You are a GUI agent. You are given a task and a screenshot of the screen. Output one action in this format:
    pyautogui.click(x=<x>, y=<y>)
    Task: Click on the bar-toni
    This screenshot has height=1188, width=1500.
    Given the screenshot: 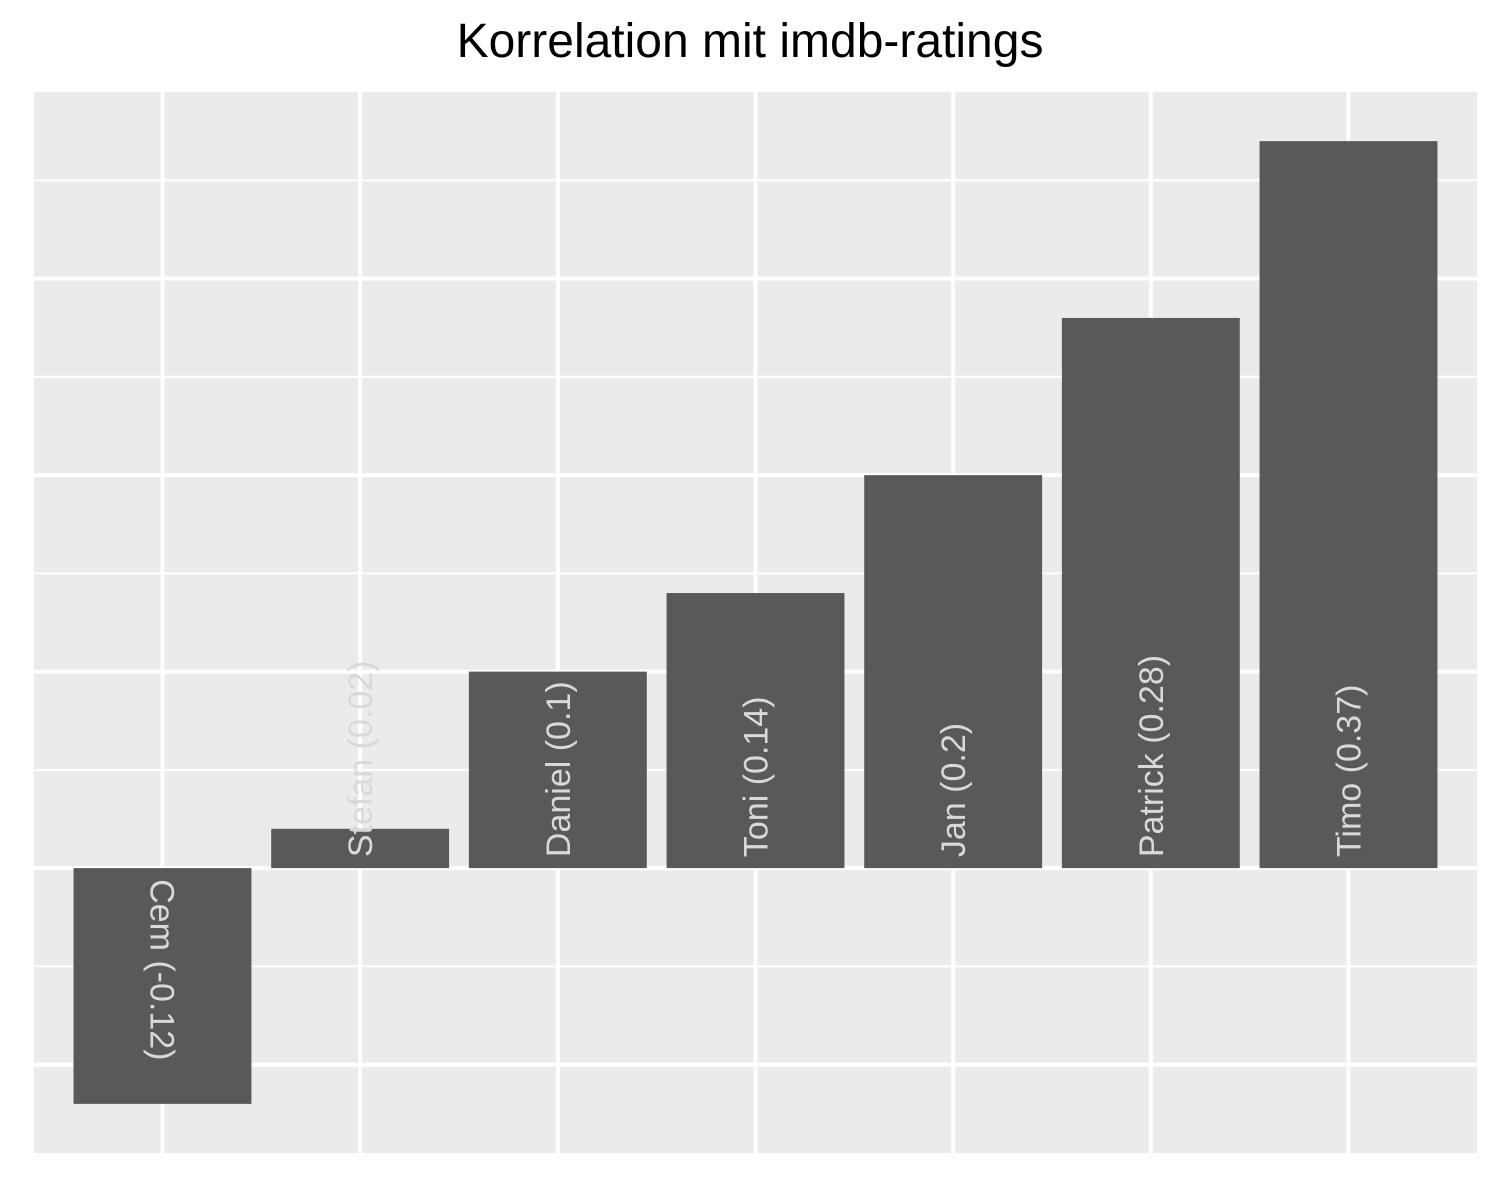 What is the action you would take?
    pyautogui.click(x=755, y=731)
    